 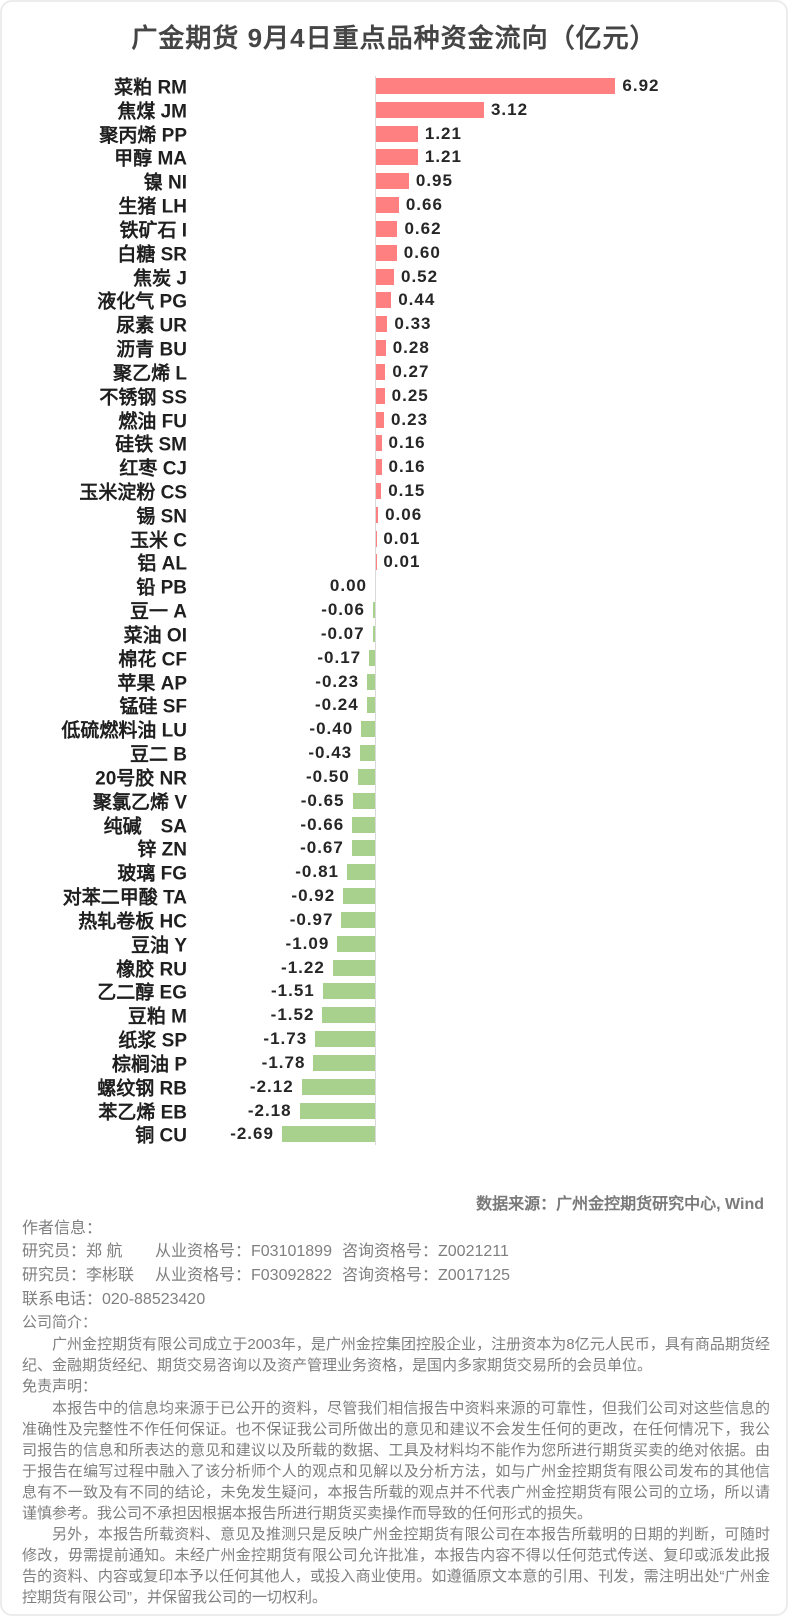 I want to click on category-label: 锰硅 SF, so click(x=153, y=707).